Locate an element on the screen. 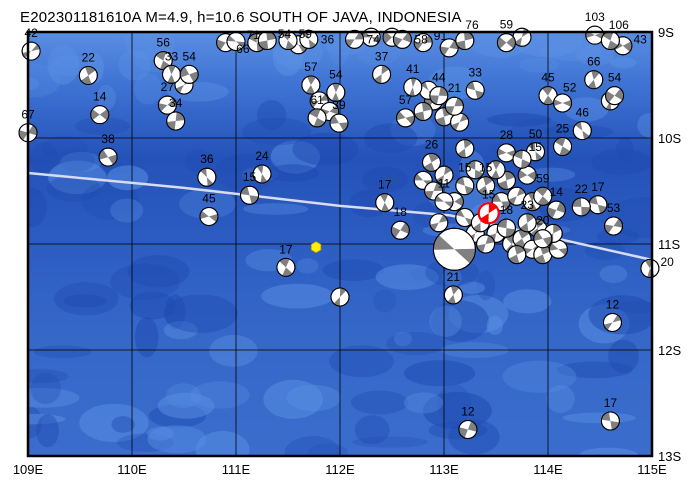 This screenshot has height=485, width=697. depth-label: 52 is located at coordinates (570, 87).